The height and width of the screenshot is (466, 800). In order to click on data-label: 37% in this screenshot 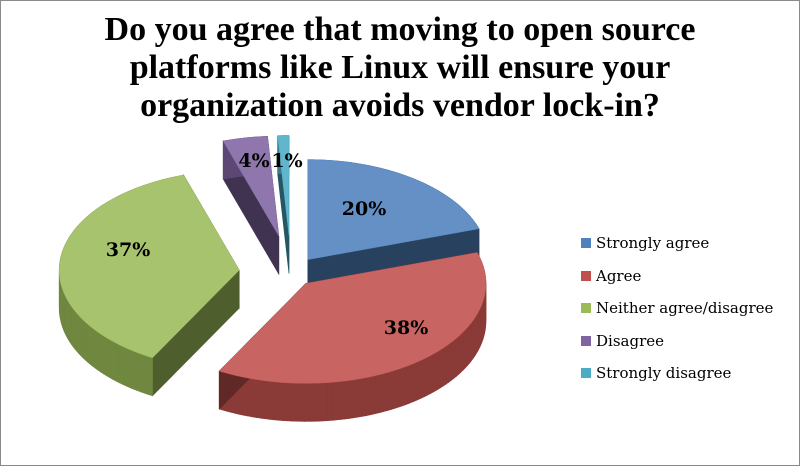, I will do `click(128, 250)`.